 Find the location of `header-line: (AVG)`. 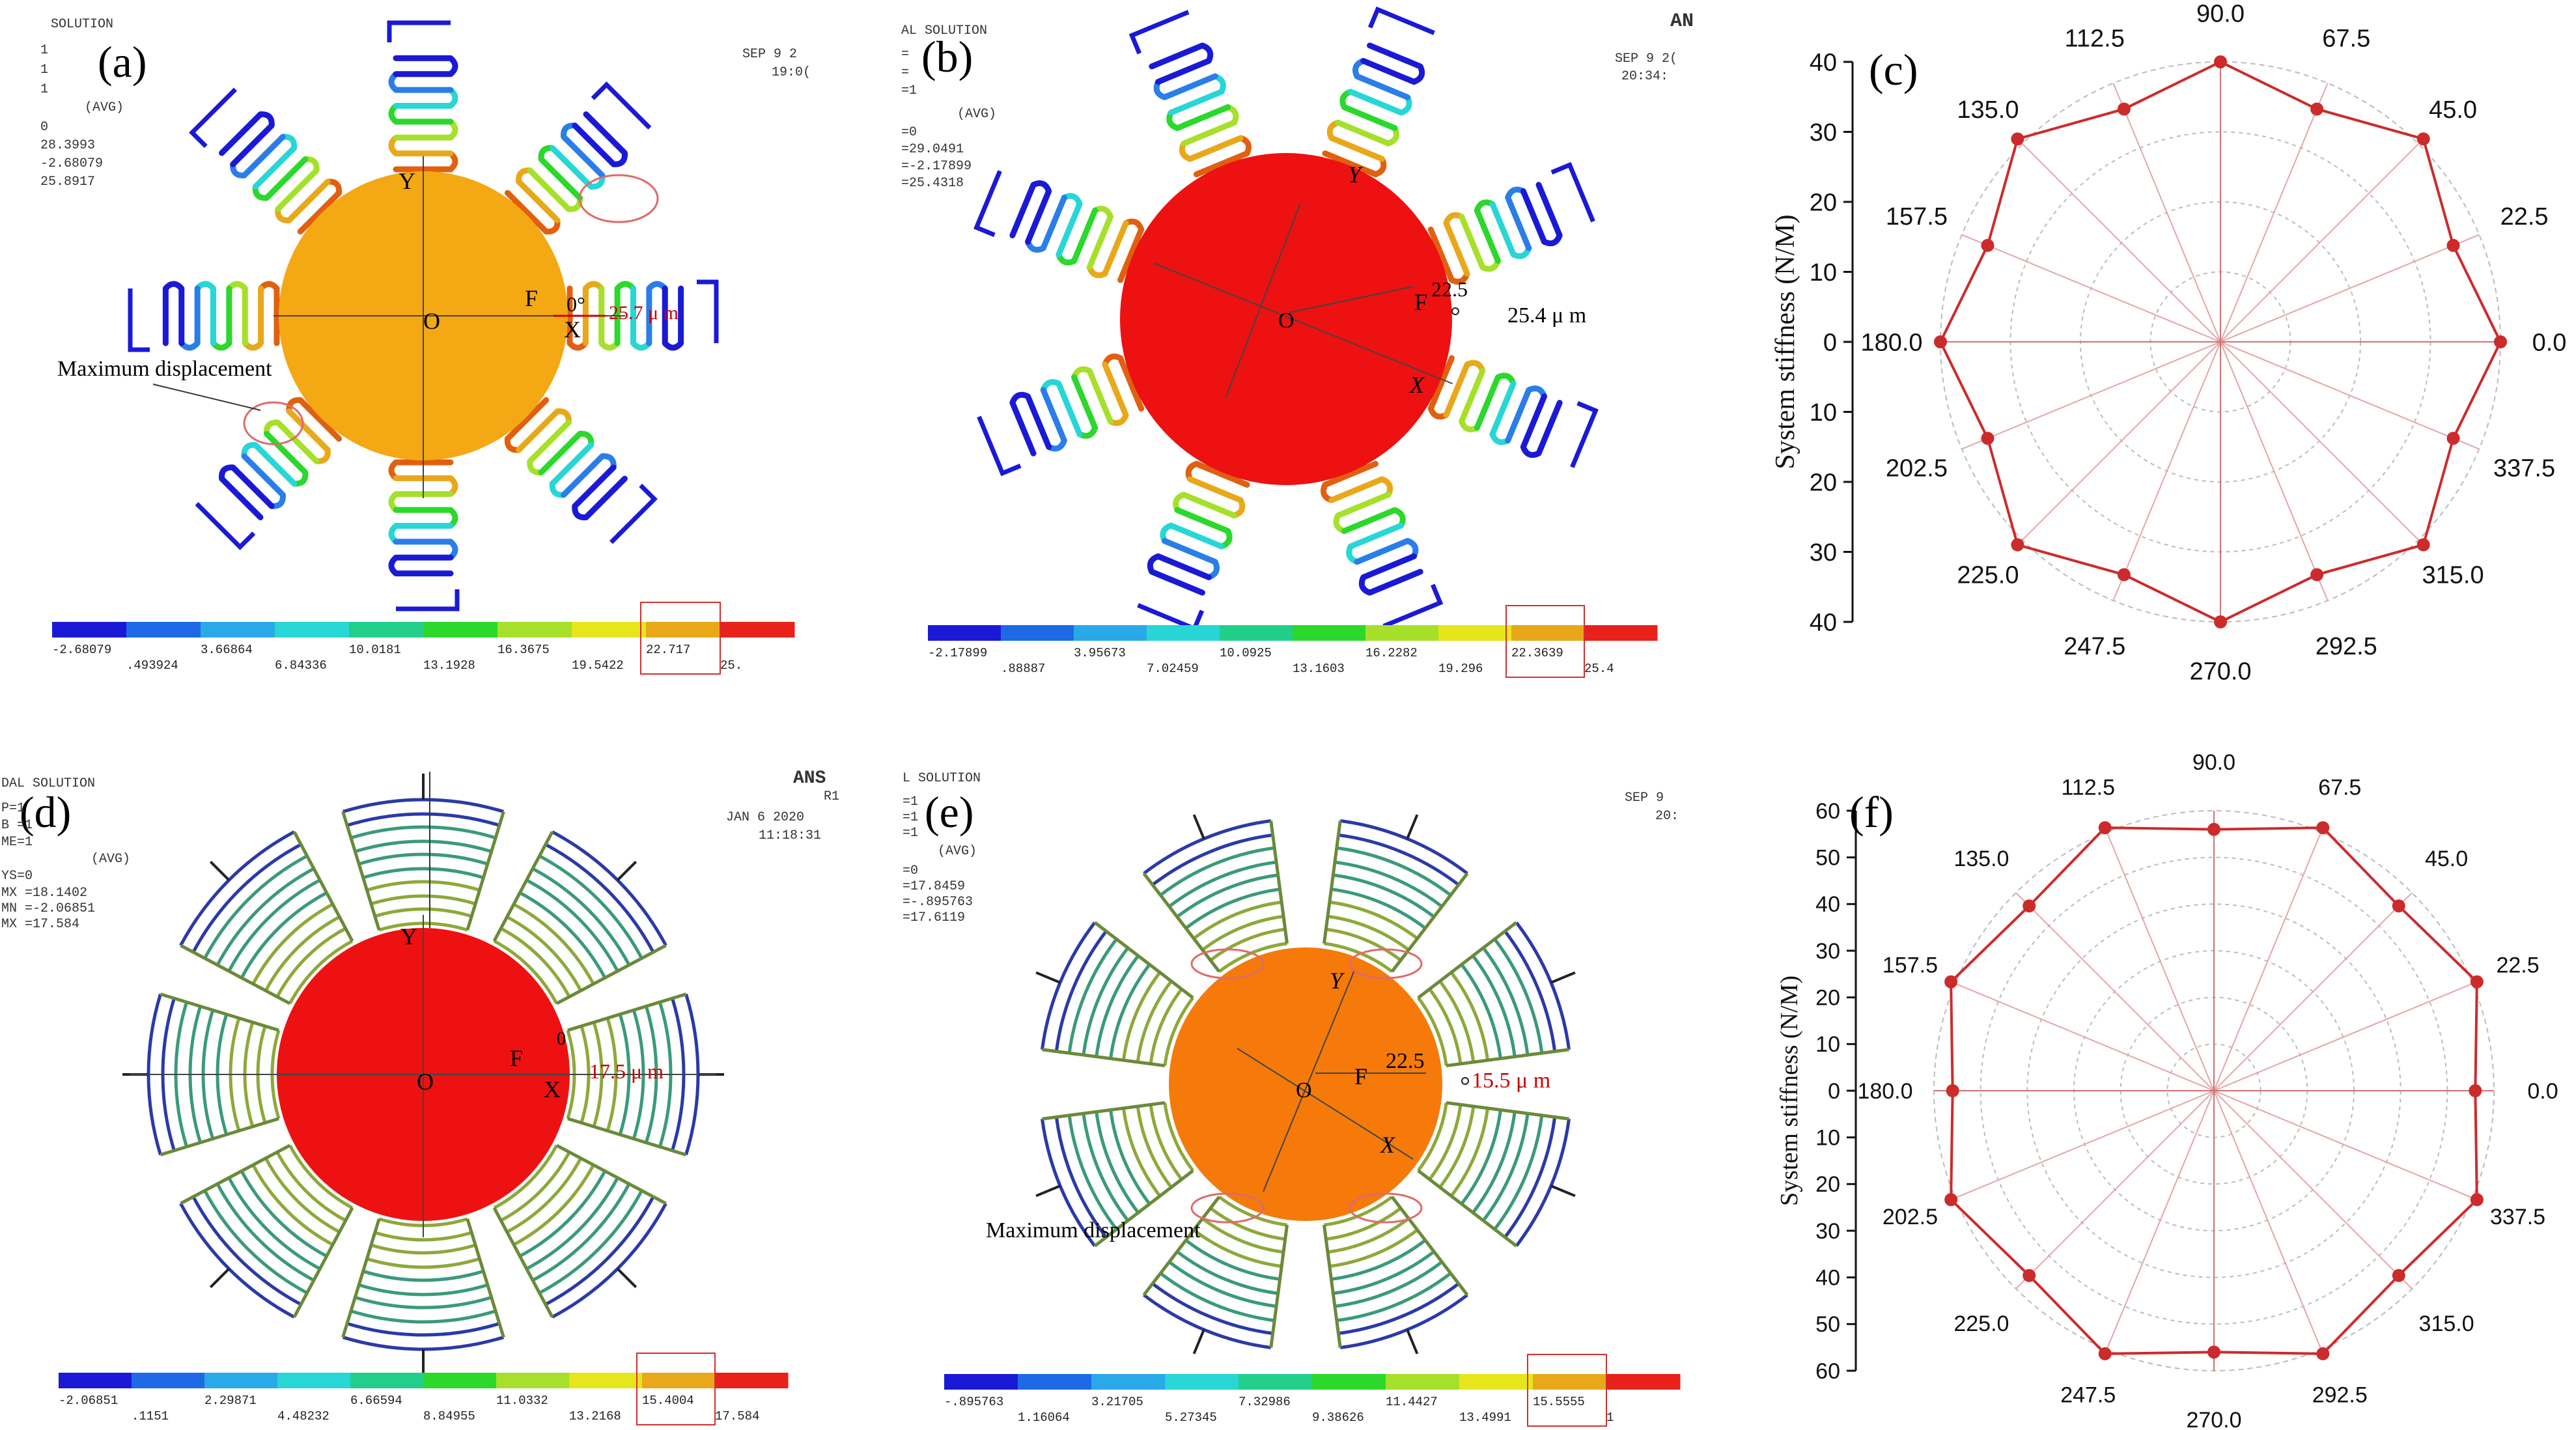

header-line: (AVG) is located at coordinates (958, 851).